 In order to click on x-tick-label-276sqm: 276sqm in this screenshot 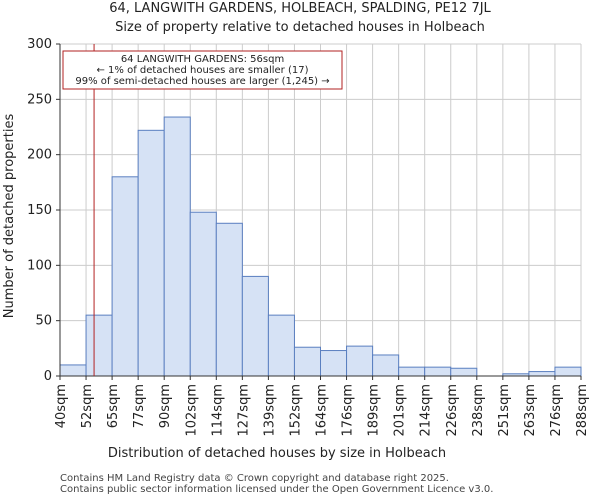, I will do `click(556, 410)`.